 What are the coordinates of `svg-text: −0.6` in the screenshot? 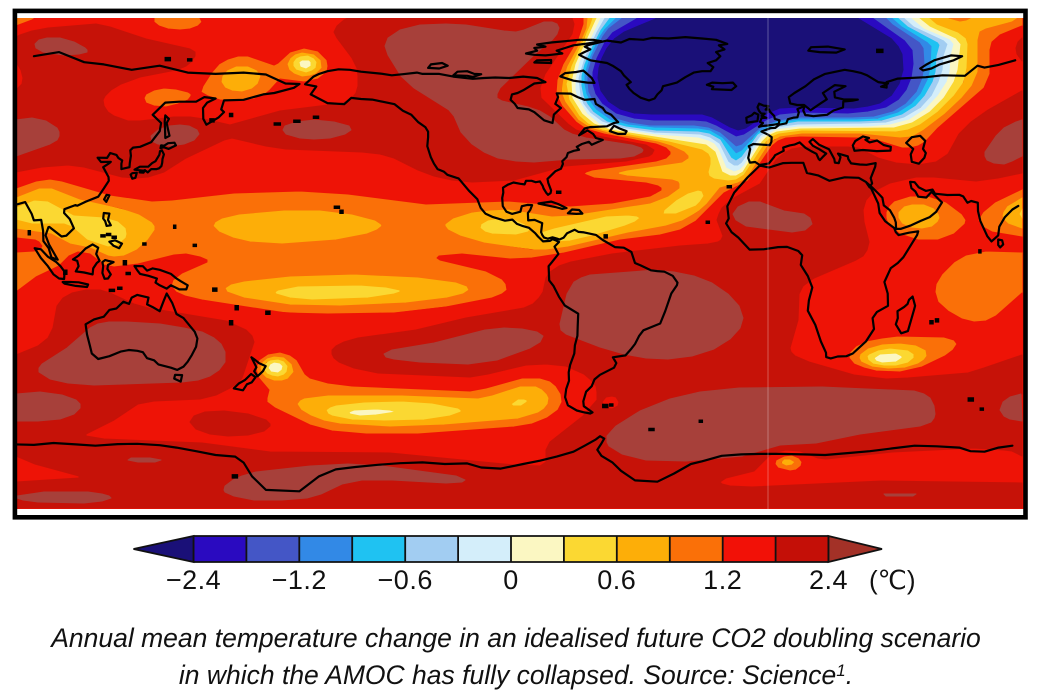 It's located at (405, 580).